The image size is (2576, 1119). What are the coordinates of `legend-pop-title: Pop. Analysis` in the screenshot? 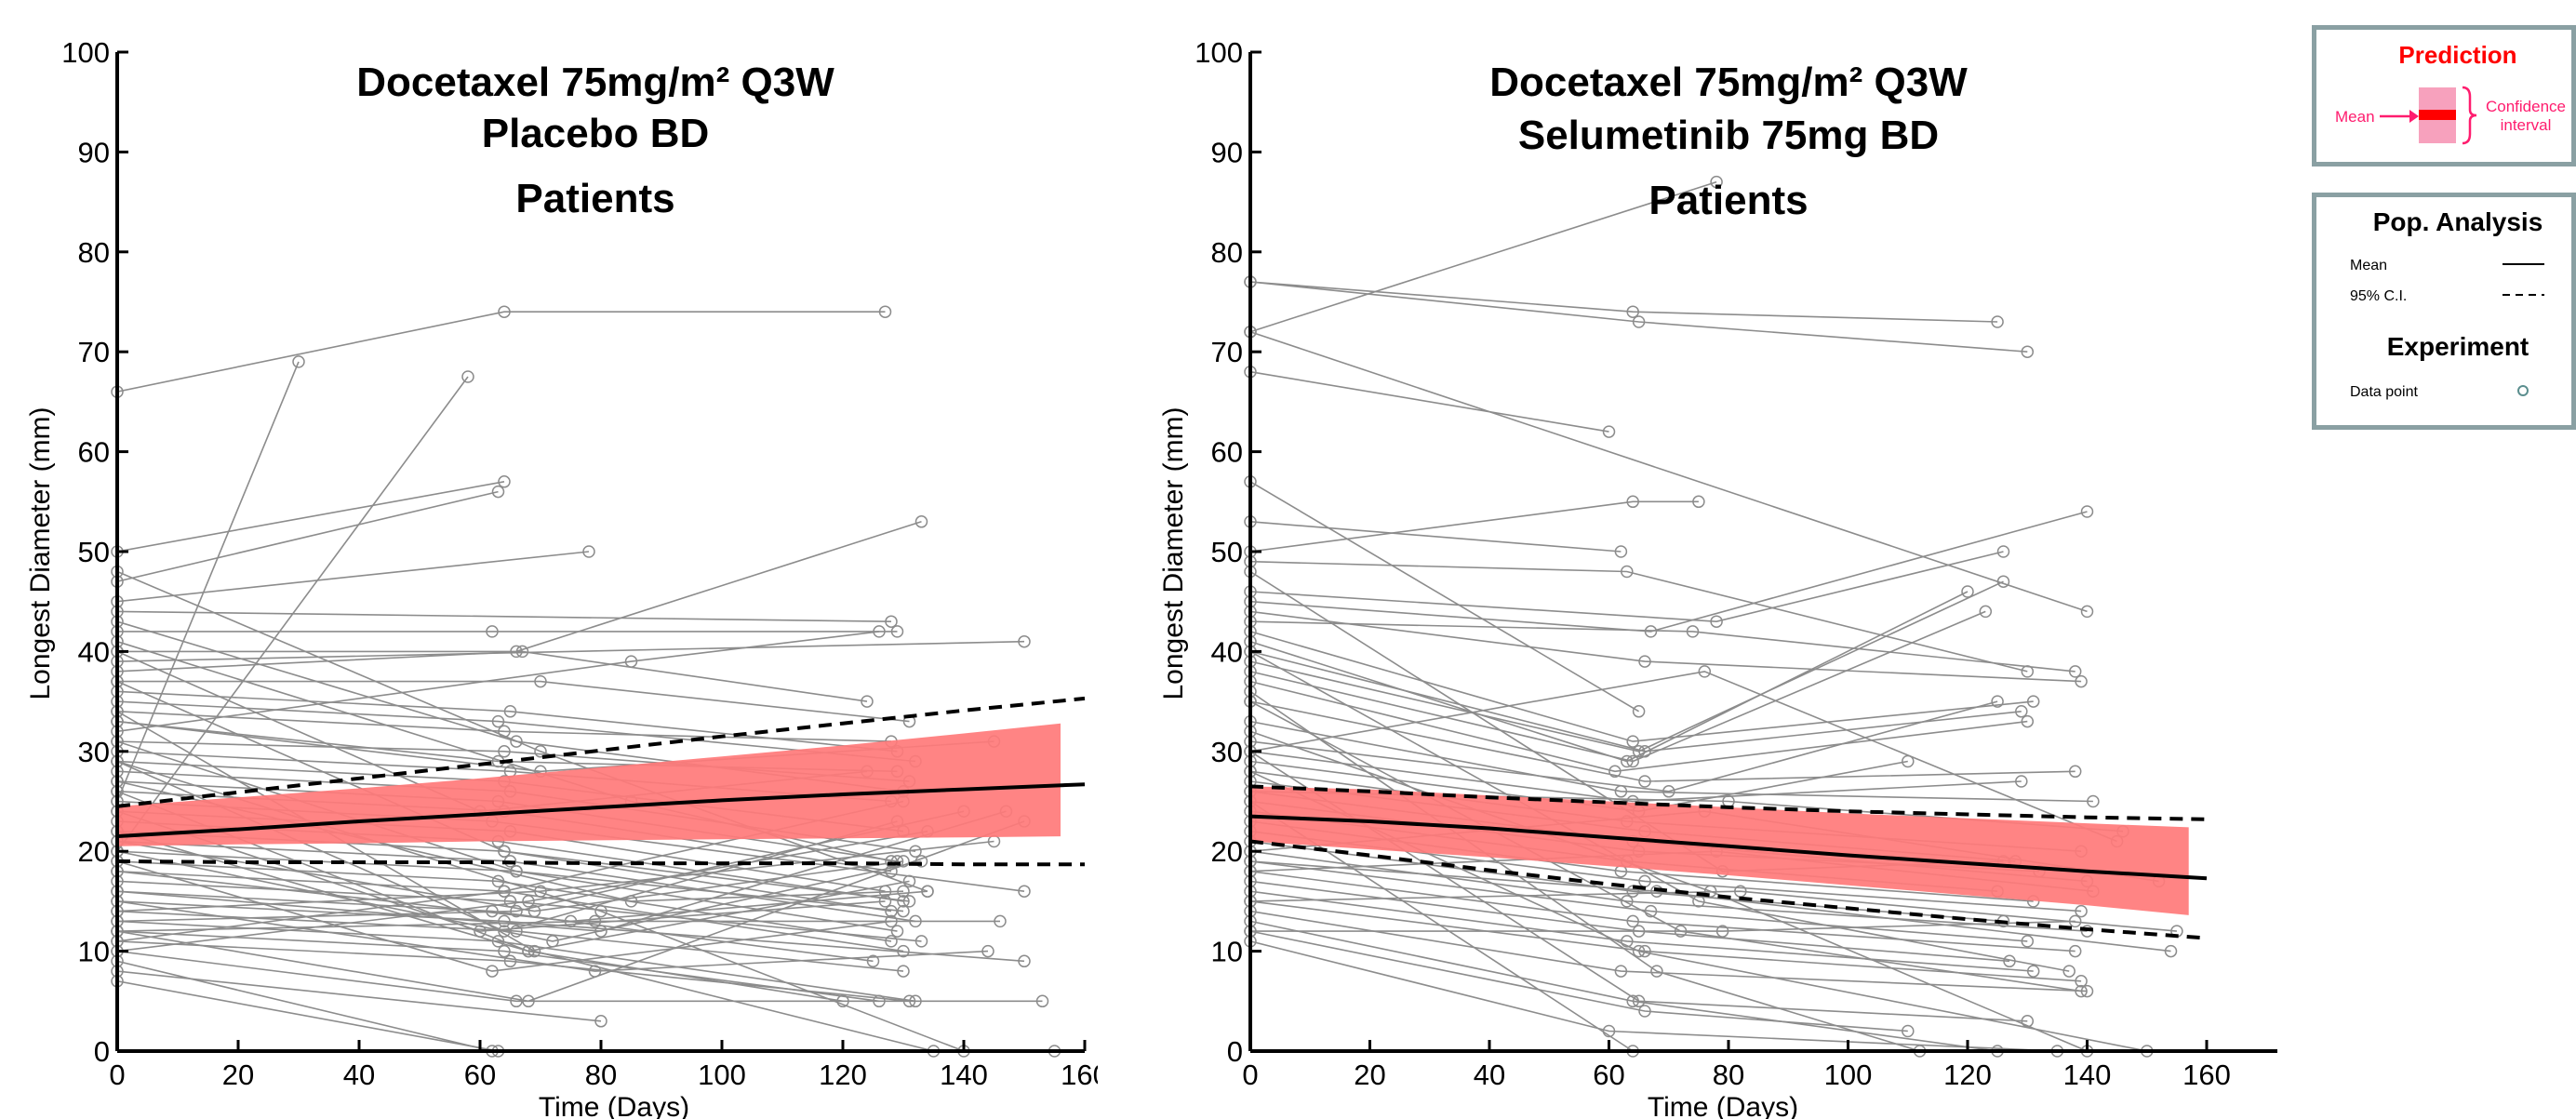 It's located at (2458, 221).